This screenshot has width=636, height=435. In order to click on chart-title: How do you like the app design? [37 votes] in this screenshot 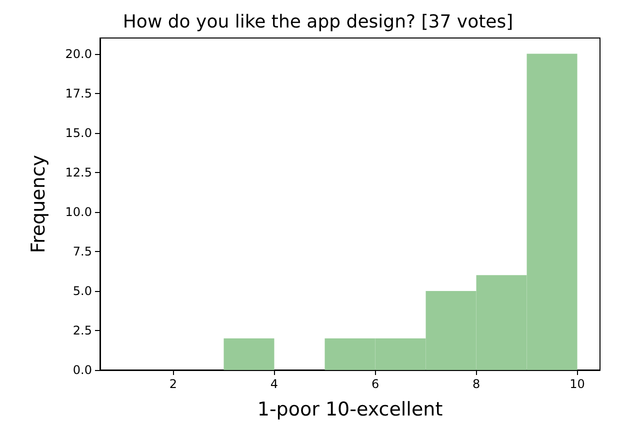, I will do `click(318, 22)`.